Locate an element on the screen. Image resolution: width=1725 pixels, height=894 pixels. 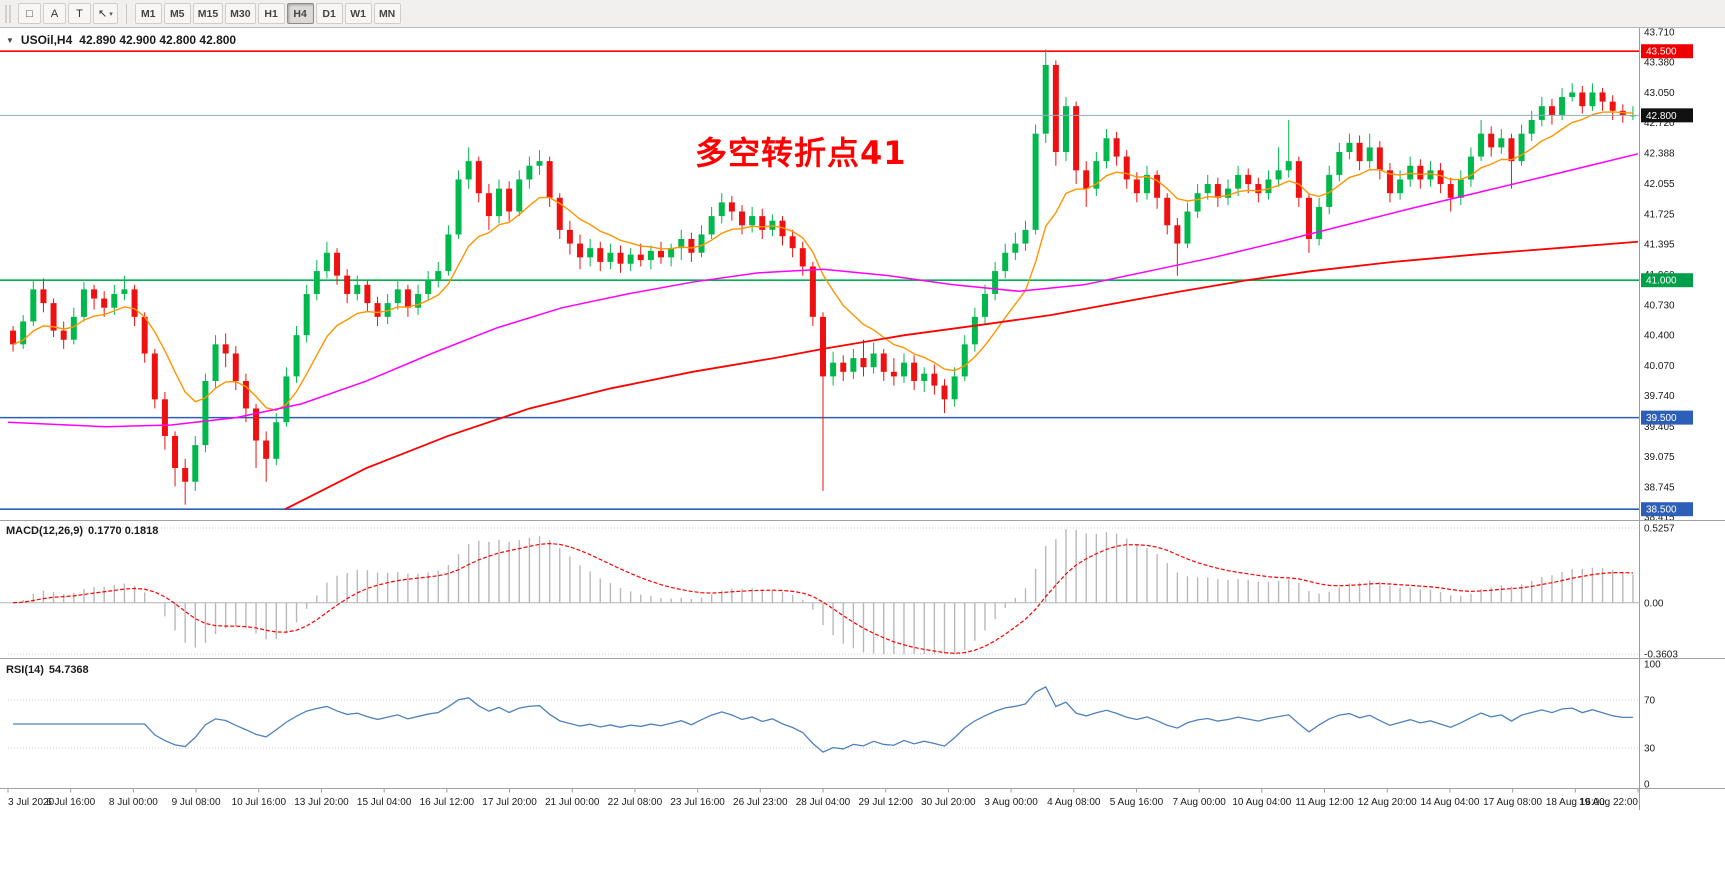
svg-text: 30 is located at coordinates (1650, 749).